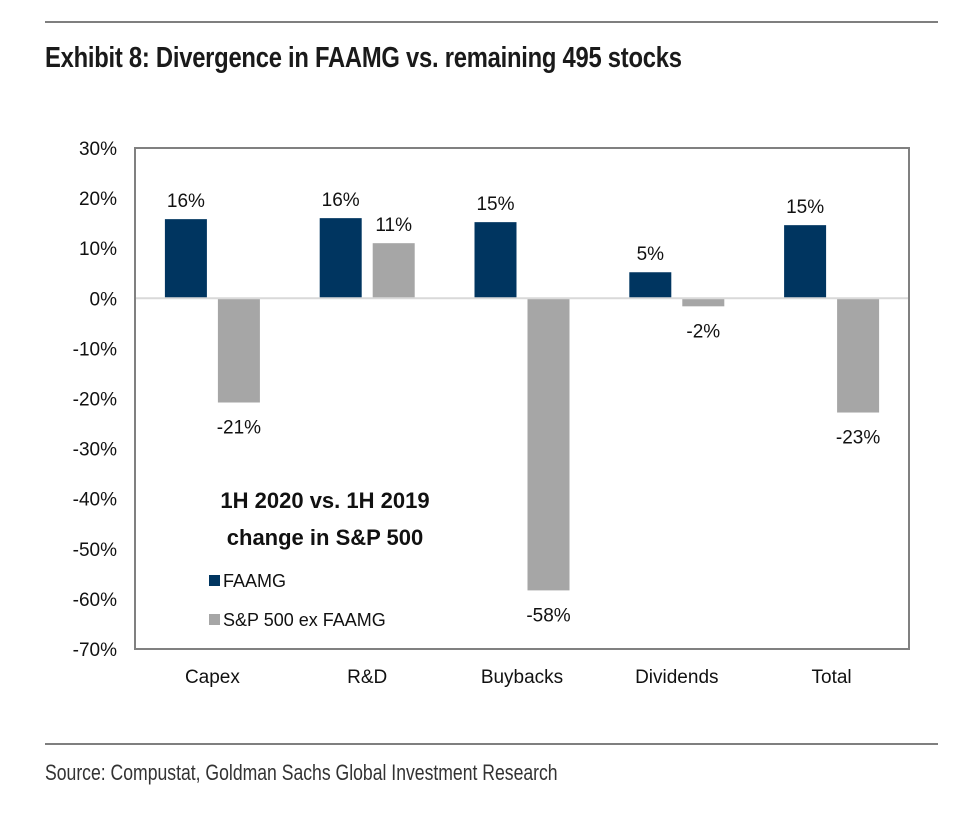 This screenshot has height=814, width=978. I want to click on y-tick-label: 0%, so click(104, 299).